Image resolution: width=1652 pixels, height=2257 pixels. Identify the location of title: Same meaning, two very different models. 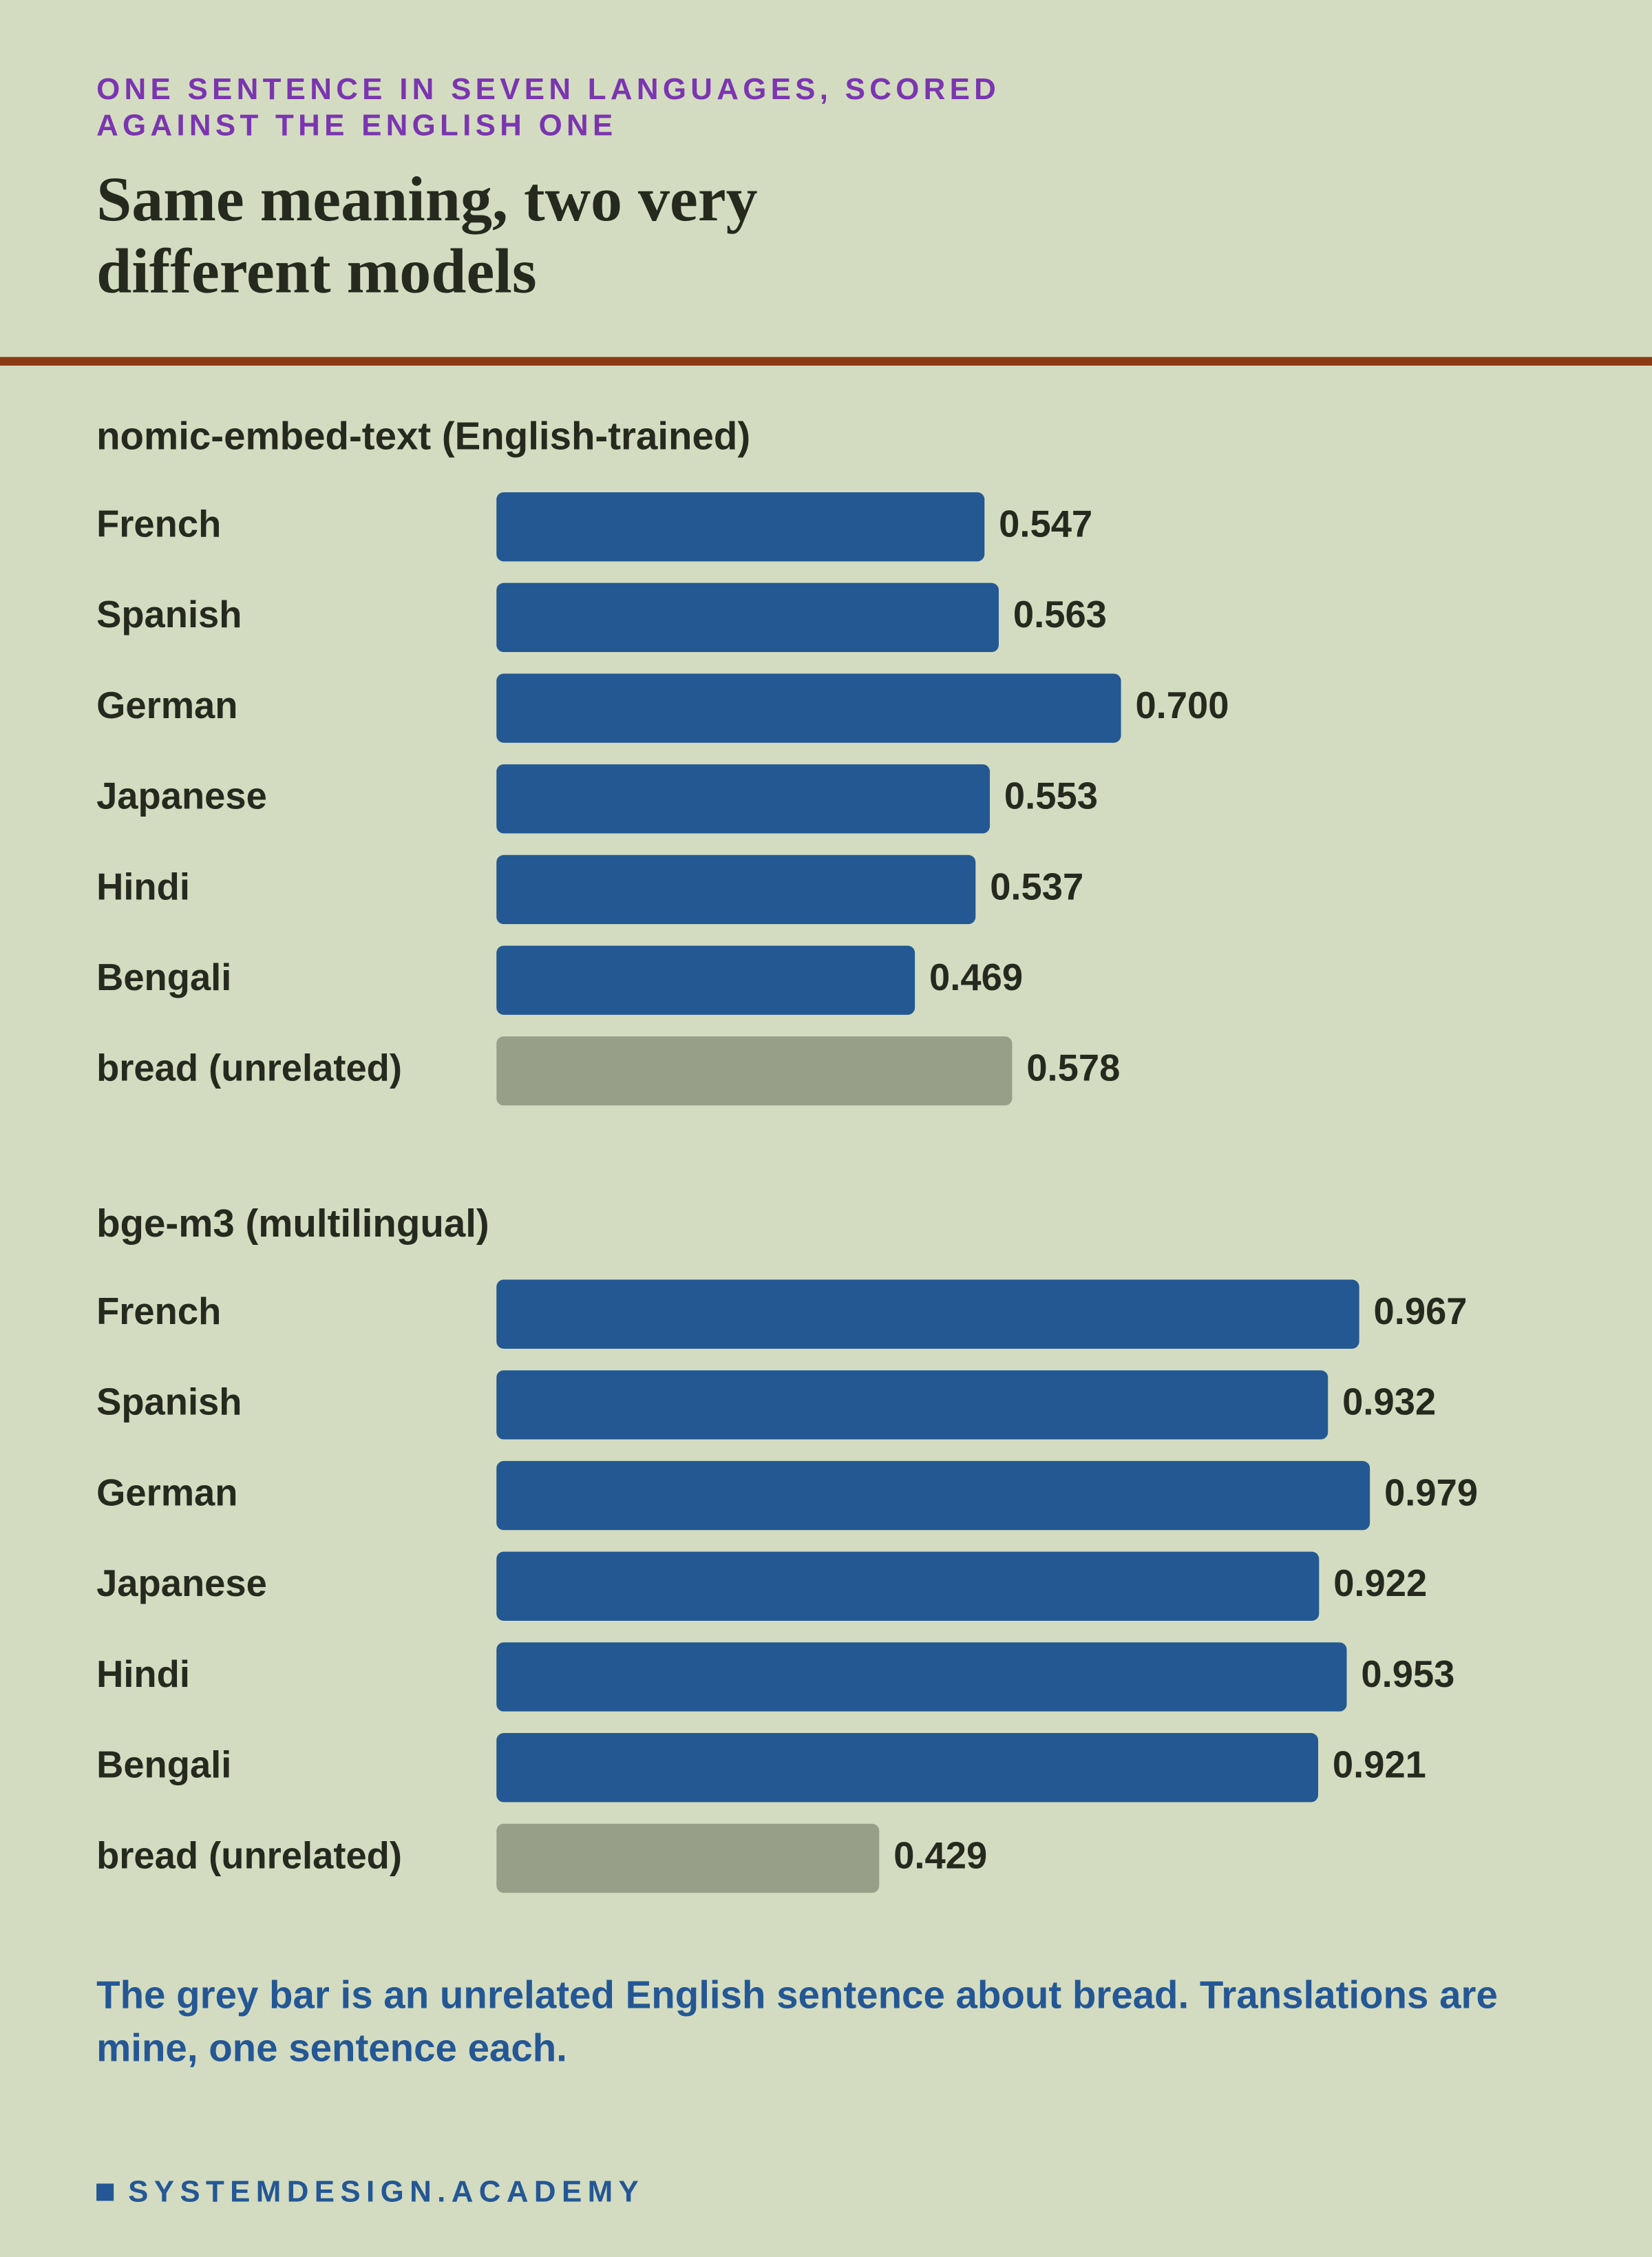
(427, 236).